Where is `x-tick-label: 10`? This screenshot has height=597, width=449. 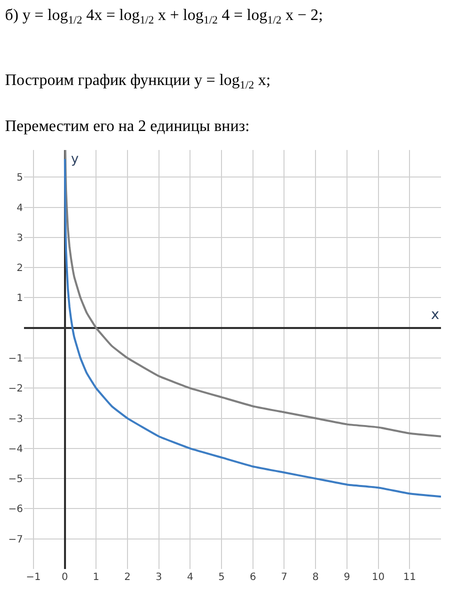 x-tick-label: 10 is located at coordinates (378, 577).